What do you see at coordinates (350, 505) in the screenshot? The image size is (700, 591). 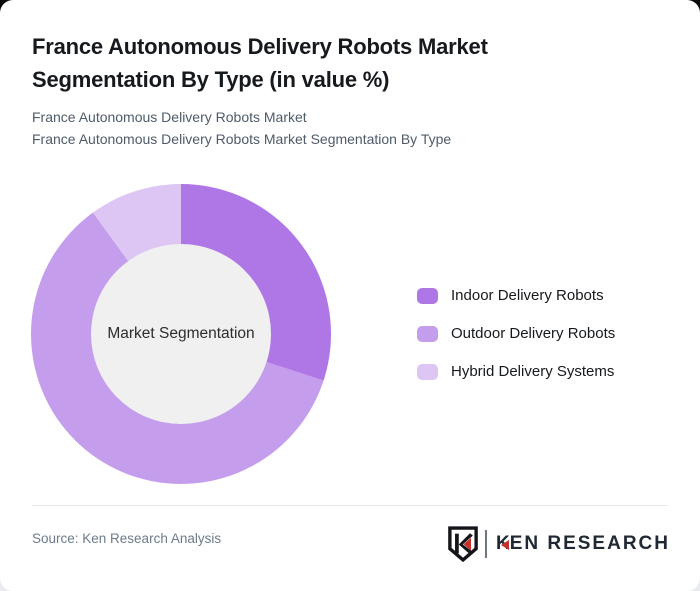 I see `footer-divider` at bounding box center [350, 505].